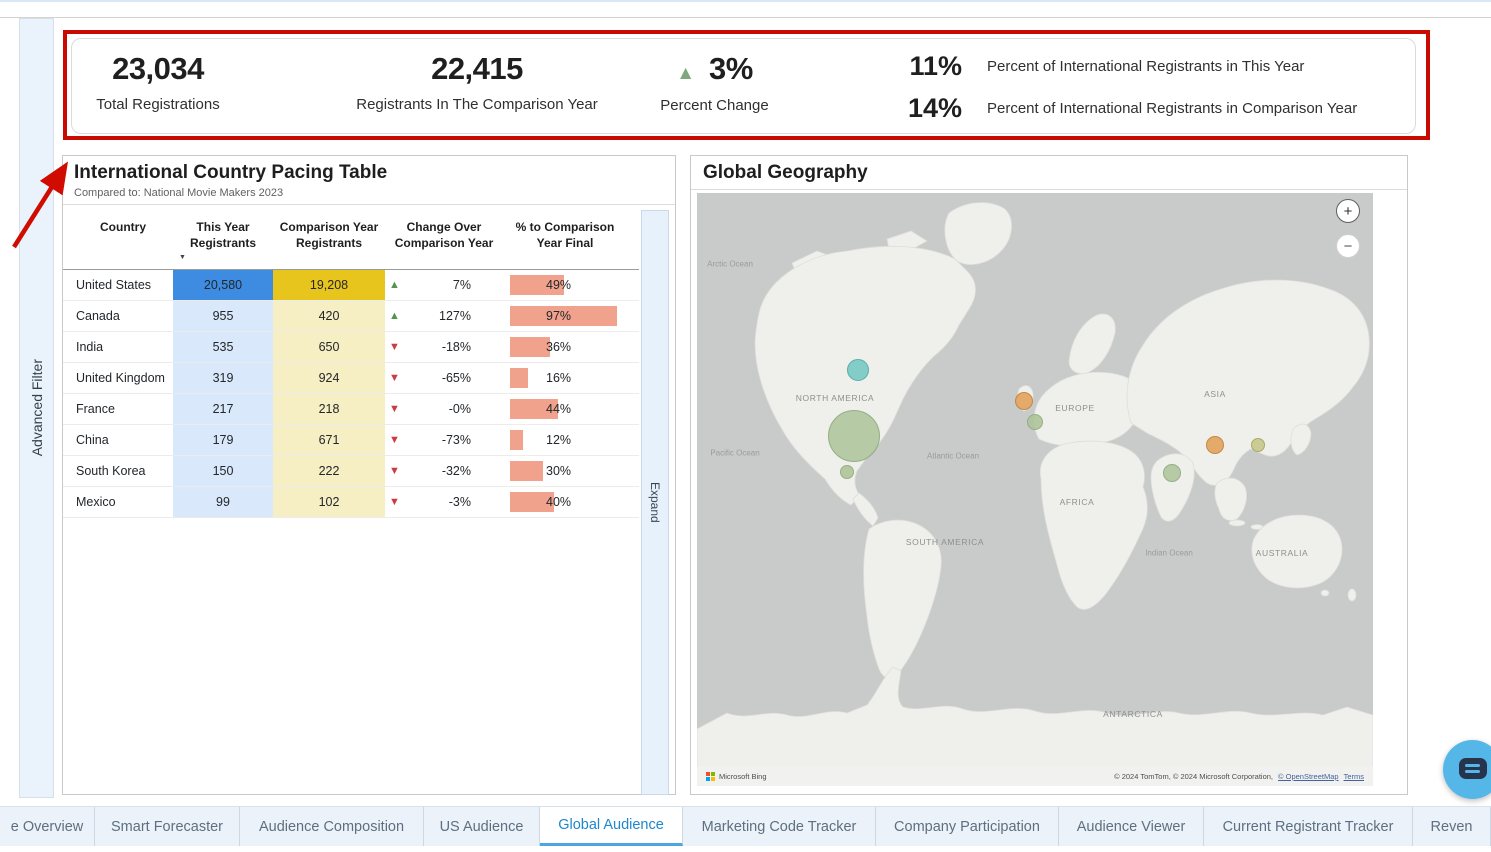 This screenshot has width=1491, height=852. I want to click on expand-table-button: Expand, so click(655, 502).